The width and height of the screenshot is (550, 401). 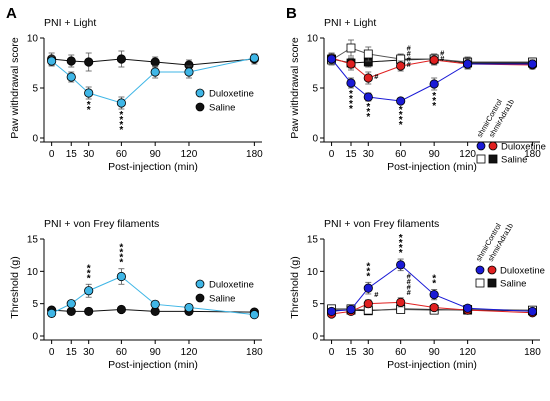 What do you see at coordinates (224, 292) in the screenshot?
I see `legend-a-1: Duloxetine Saline` at bounding box center [224, 292].